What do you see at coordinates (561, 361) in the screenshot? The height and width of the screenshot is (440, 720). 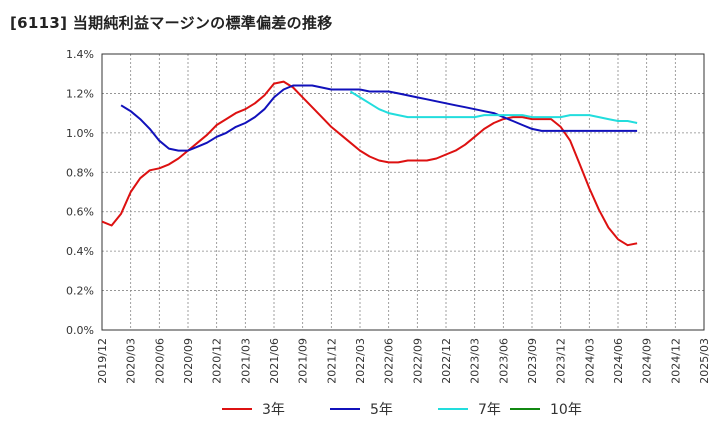 I see `x-tick-label: 2023/12` at bounding box center [561, 361].